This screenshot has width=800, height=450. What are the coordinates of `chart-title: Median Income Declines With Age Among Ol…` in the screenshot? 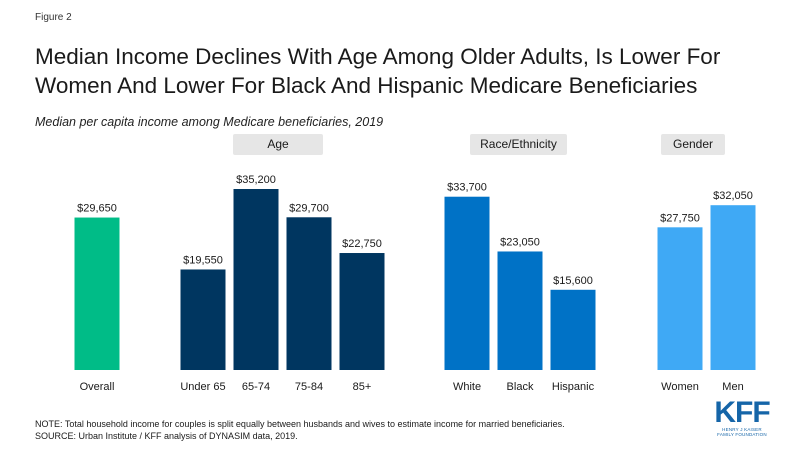 It's located at (378, 71).